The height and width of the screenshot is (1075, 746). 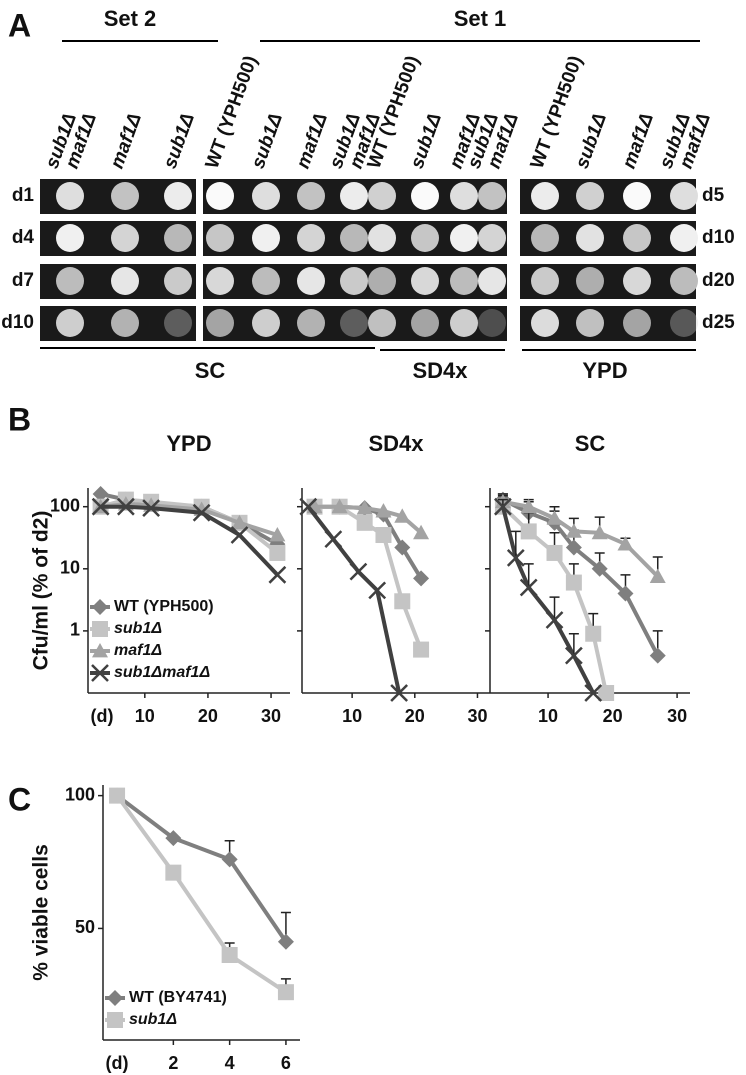 I want to click on x-axis-label: (d), so click(x=117, y=1063).